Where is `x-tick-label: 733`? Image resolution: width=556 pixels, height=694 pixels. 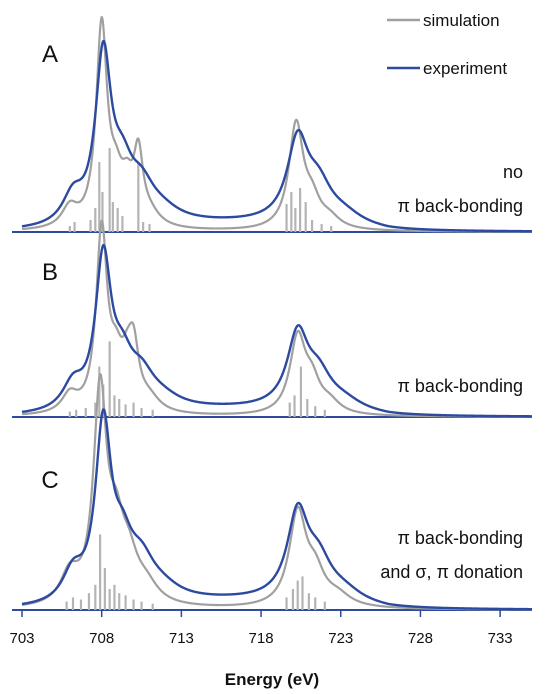 x-tick-label: 733 is located at coordinates (500, 638).